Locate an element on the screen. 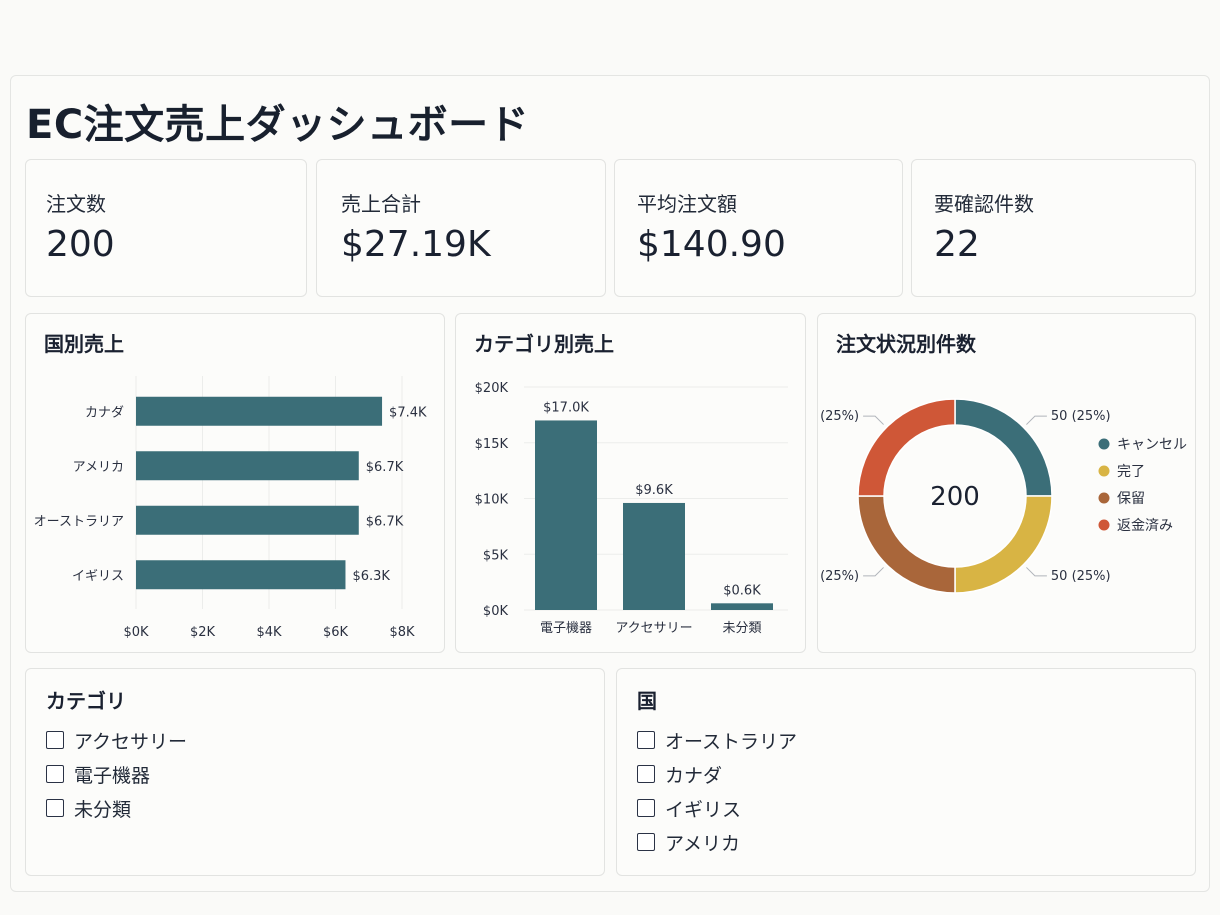 The width and height of the screenshot is (1220, 915). x-tick-label: $6K is located at coordinates (336, 632).